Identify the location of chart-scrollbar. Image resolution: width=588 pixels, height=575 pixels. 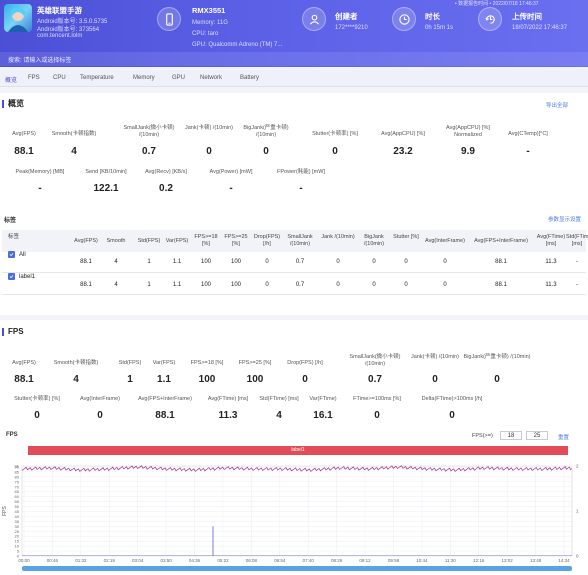
(297, 568).